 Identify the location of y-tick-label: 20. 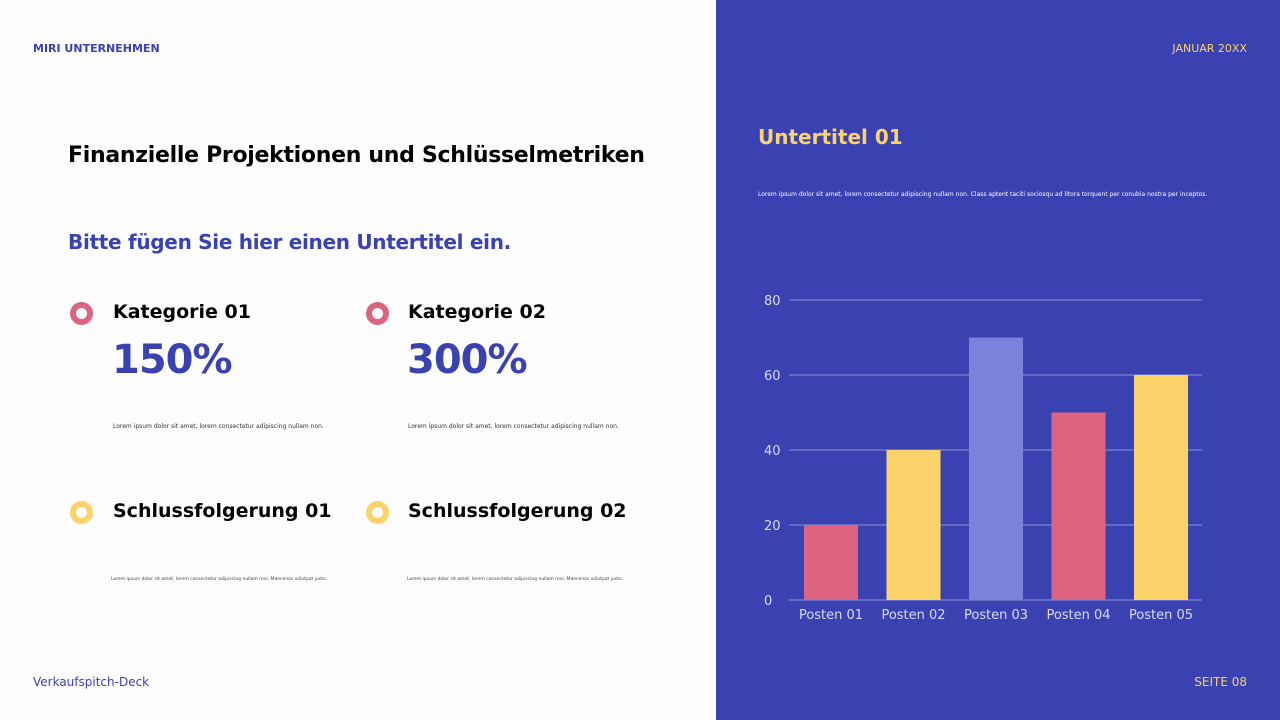
(772, 526).